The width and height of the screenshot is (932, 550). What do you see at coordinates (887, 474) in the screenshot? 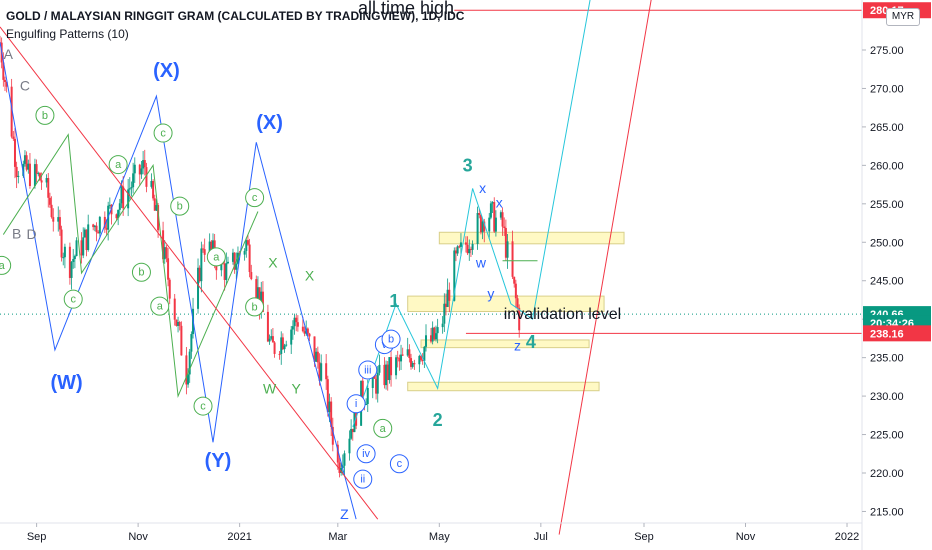
I see `y-tick-label: 220.00` at bounding box center [887, 474].